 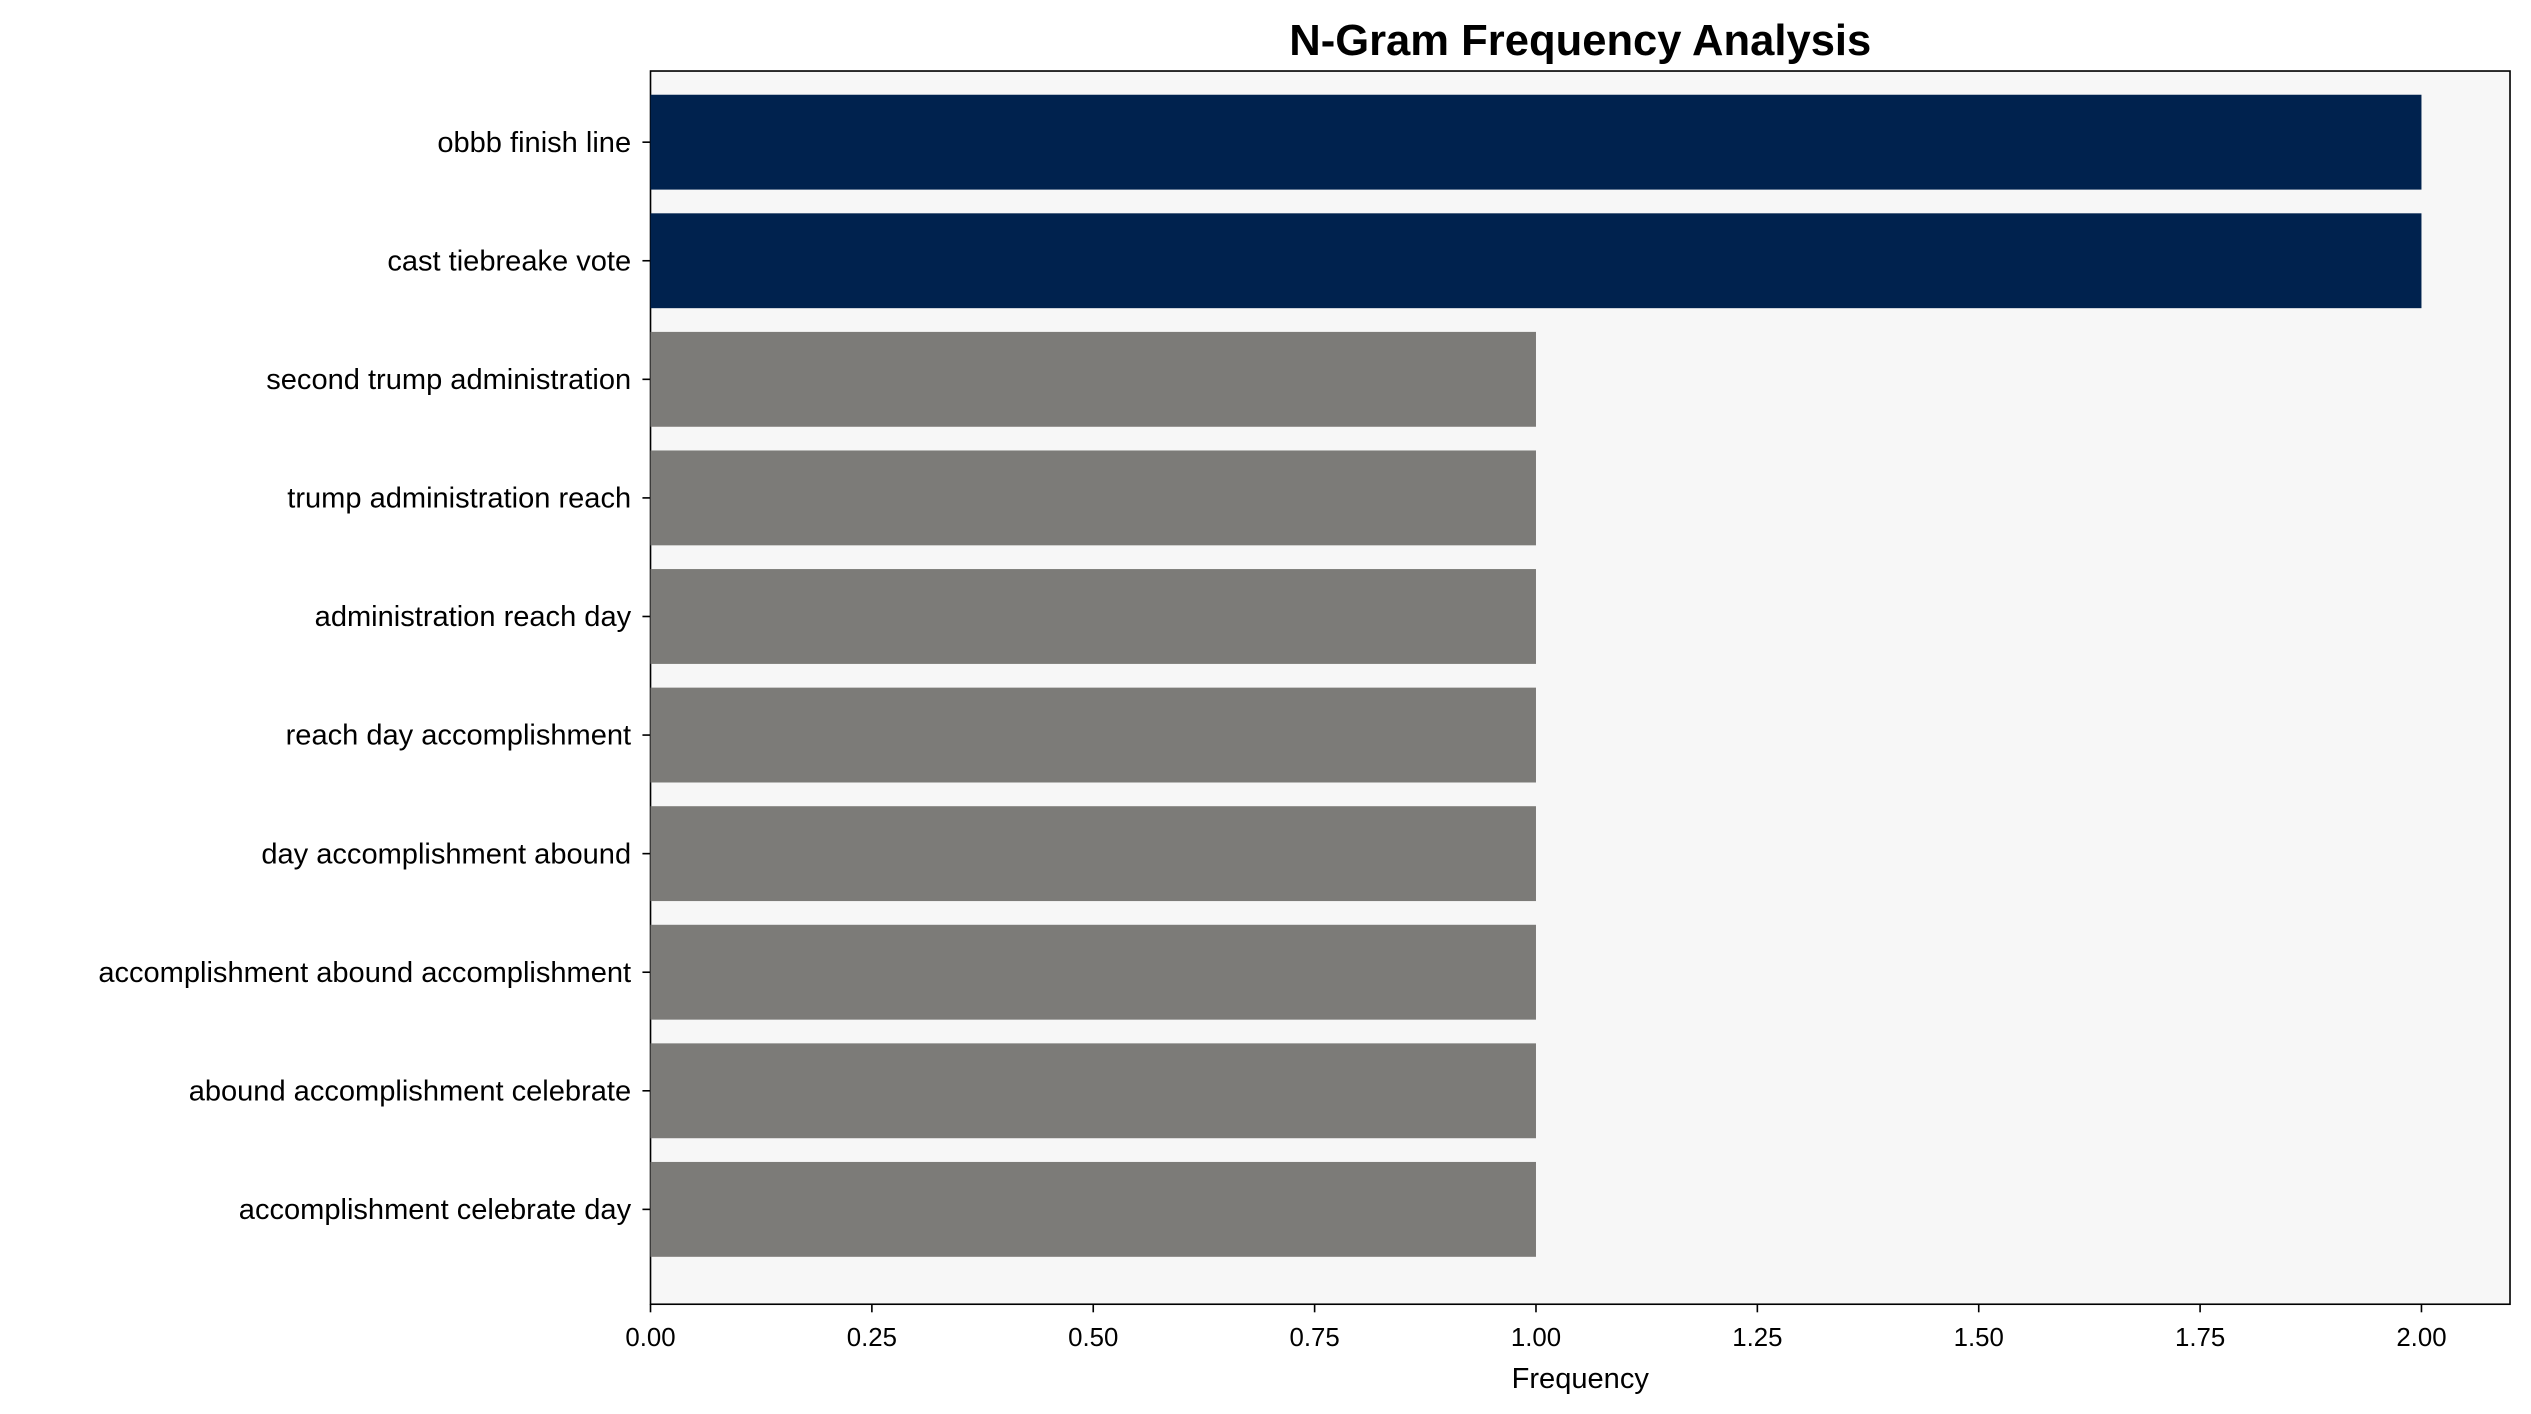 What do you see at coordinates (1979, 1338) in the screenshot?
I see `x-tick-label: 1.50` at bounding box center [1979, 1338].